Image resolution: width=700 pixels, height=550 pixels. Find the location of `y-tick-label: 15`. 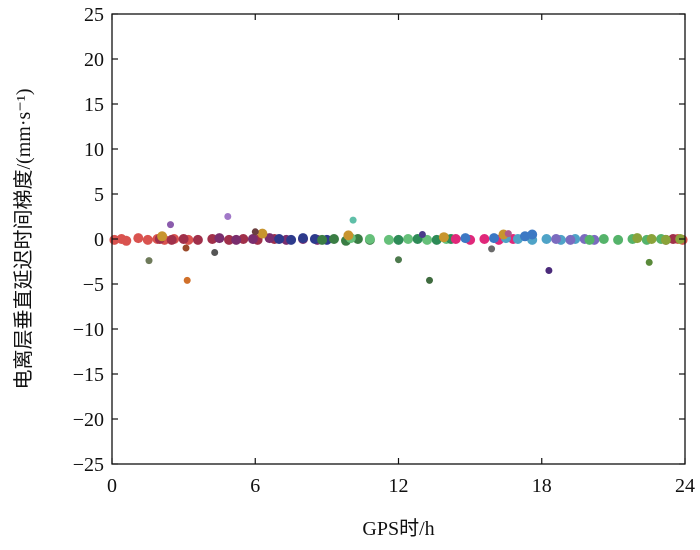

y-tick-label: 15 is located at coordinates (94, 105).